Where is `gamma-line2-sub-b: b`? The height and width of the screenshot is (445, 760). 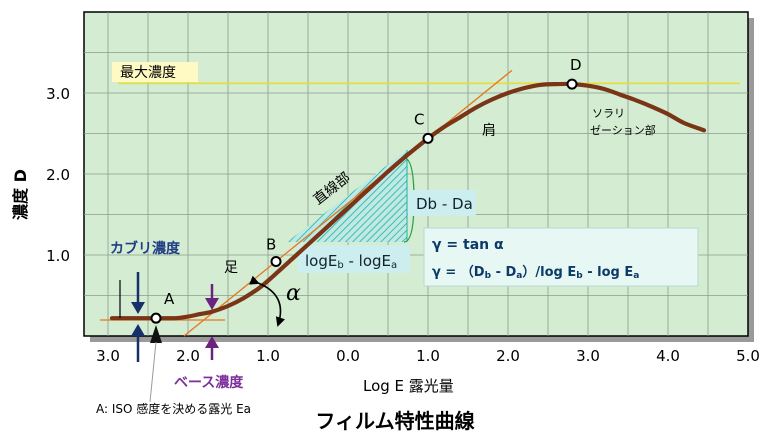
gamma-line2-sub-b: b is located at coordinates (488, 276).